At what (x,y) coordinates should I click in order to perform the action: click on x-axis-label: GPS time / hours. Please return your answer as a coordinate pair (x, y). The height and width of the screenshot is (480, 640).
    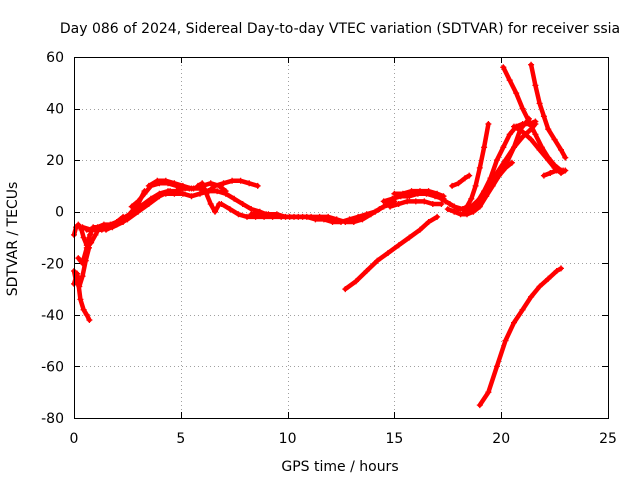
    Looking at the image, I should click on (339, 467).